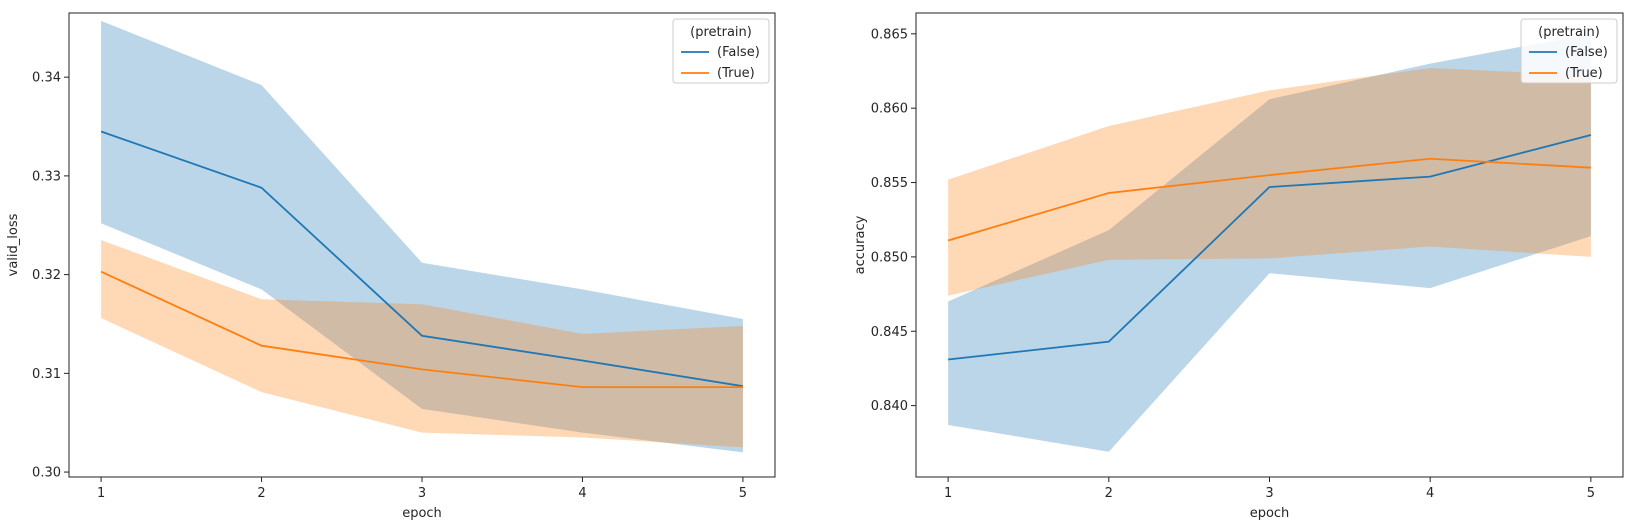  I want to click on y-tick-label: 0.865, so click(889, 34).